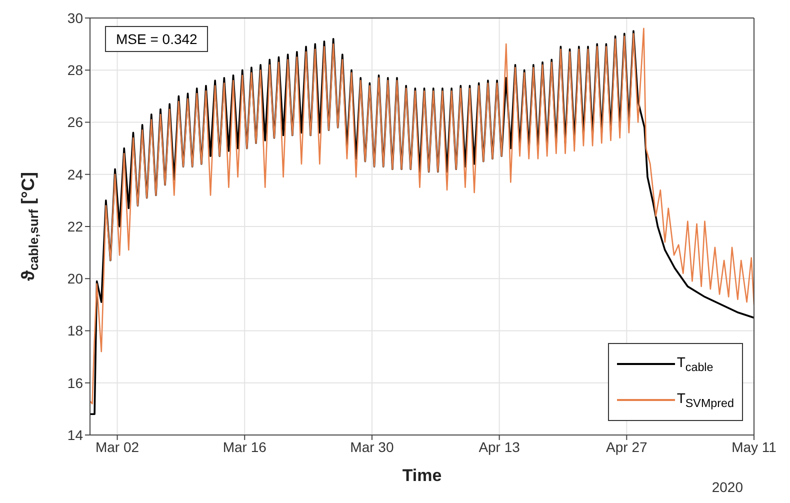 Image resolution: width=790 pixels, height=503 pixels. I want to click on annotation: MSE = 0.342, so click(156, 39).